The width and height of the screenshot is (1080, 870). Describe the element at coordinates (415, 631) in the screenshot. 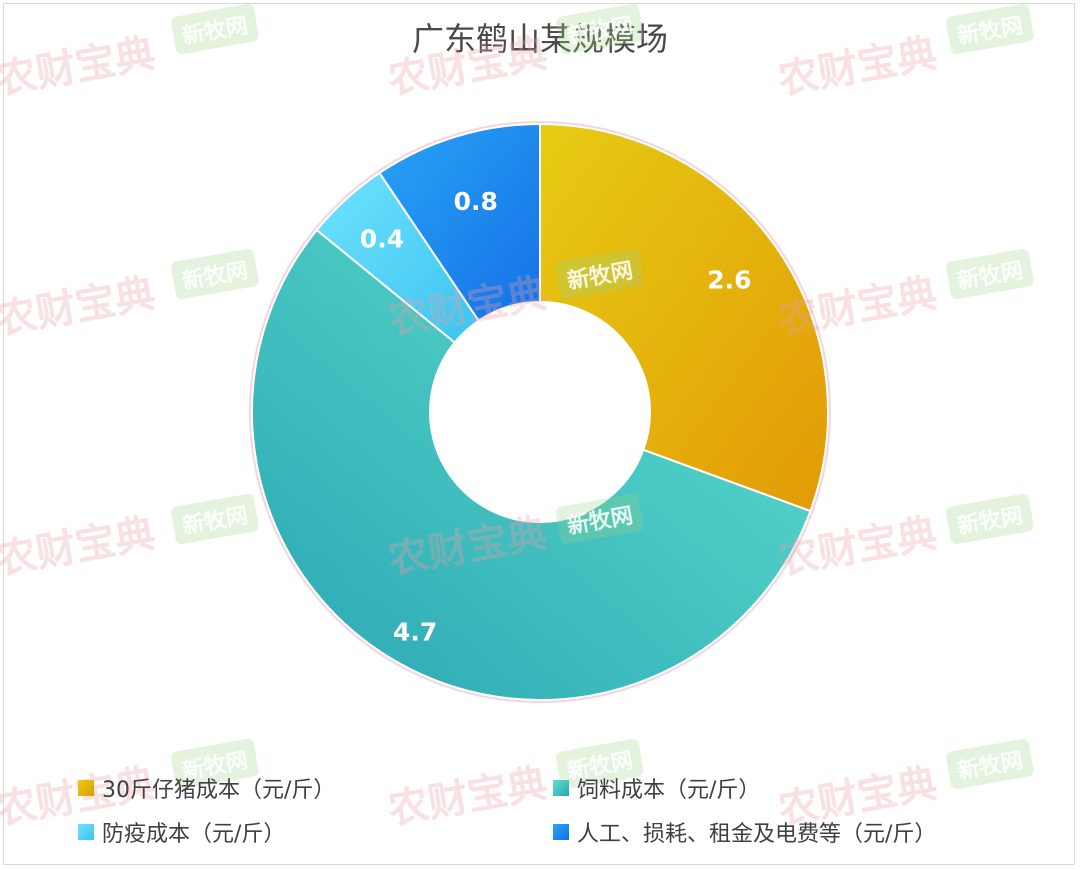

I see `data-label-feed: 4.7` at that location.